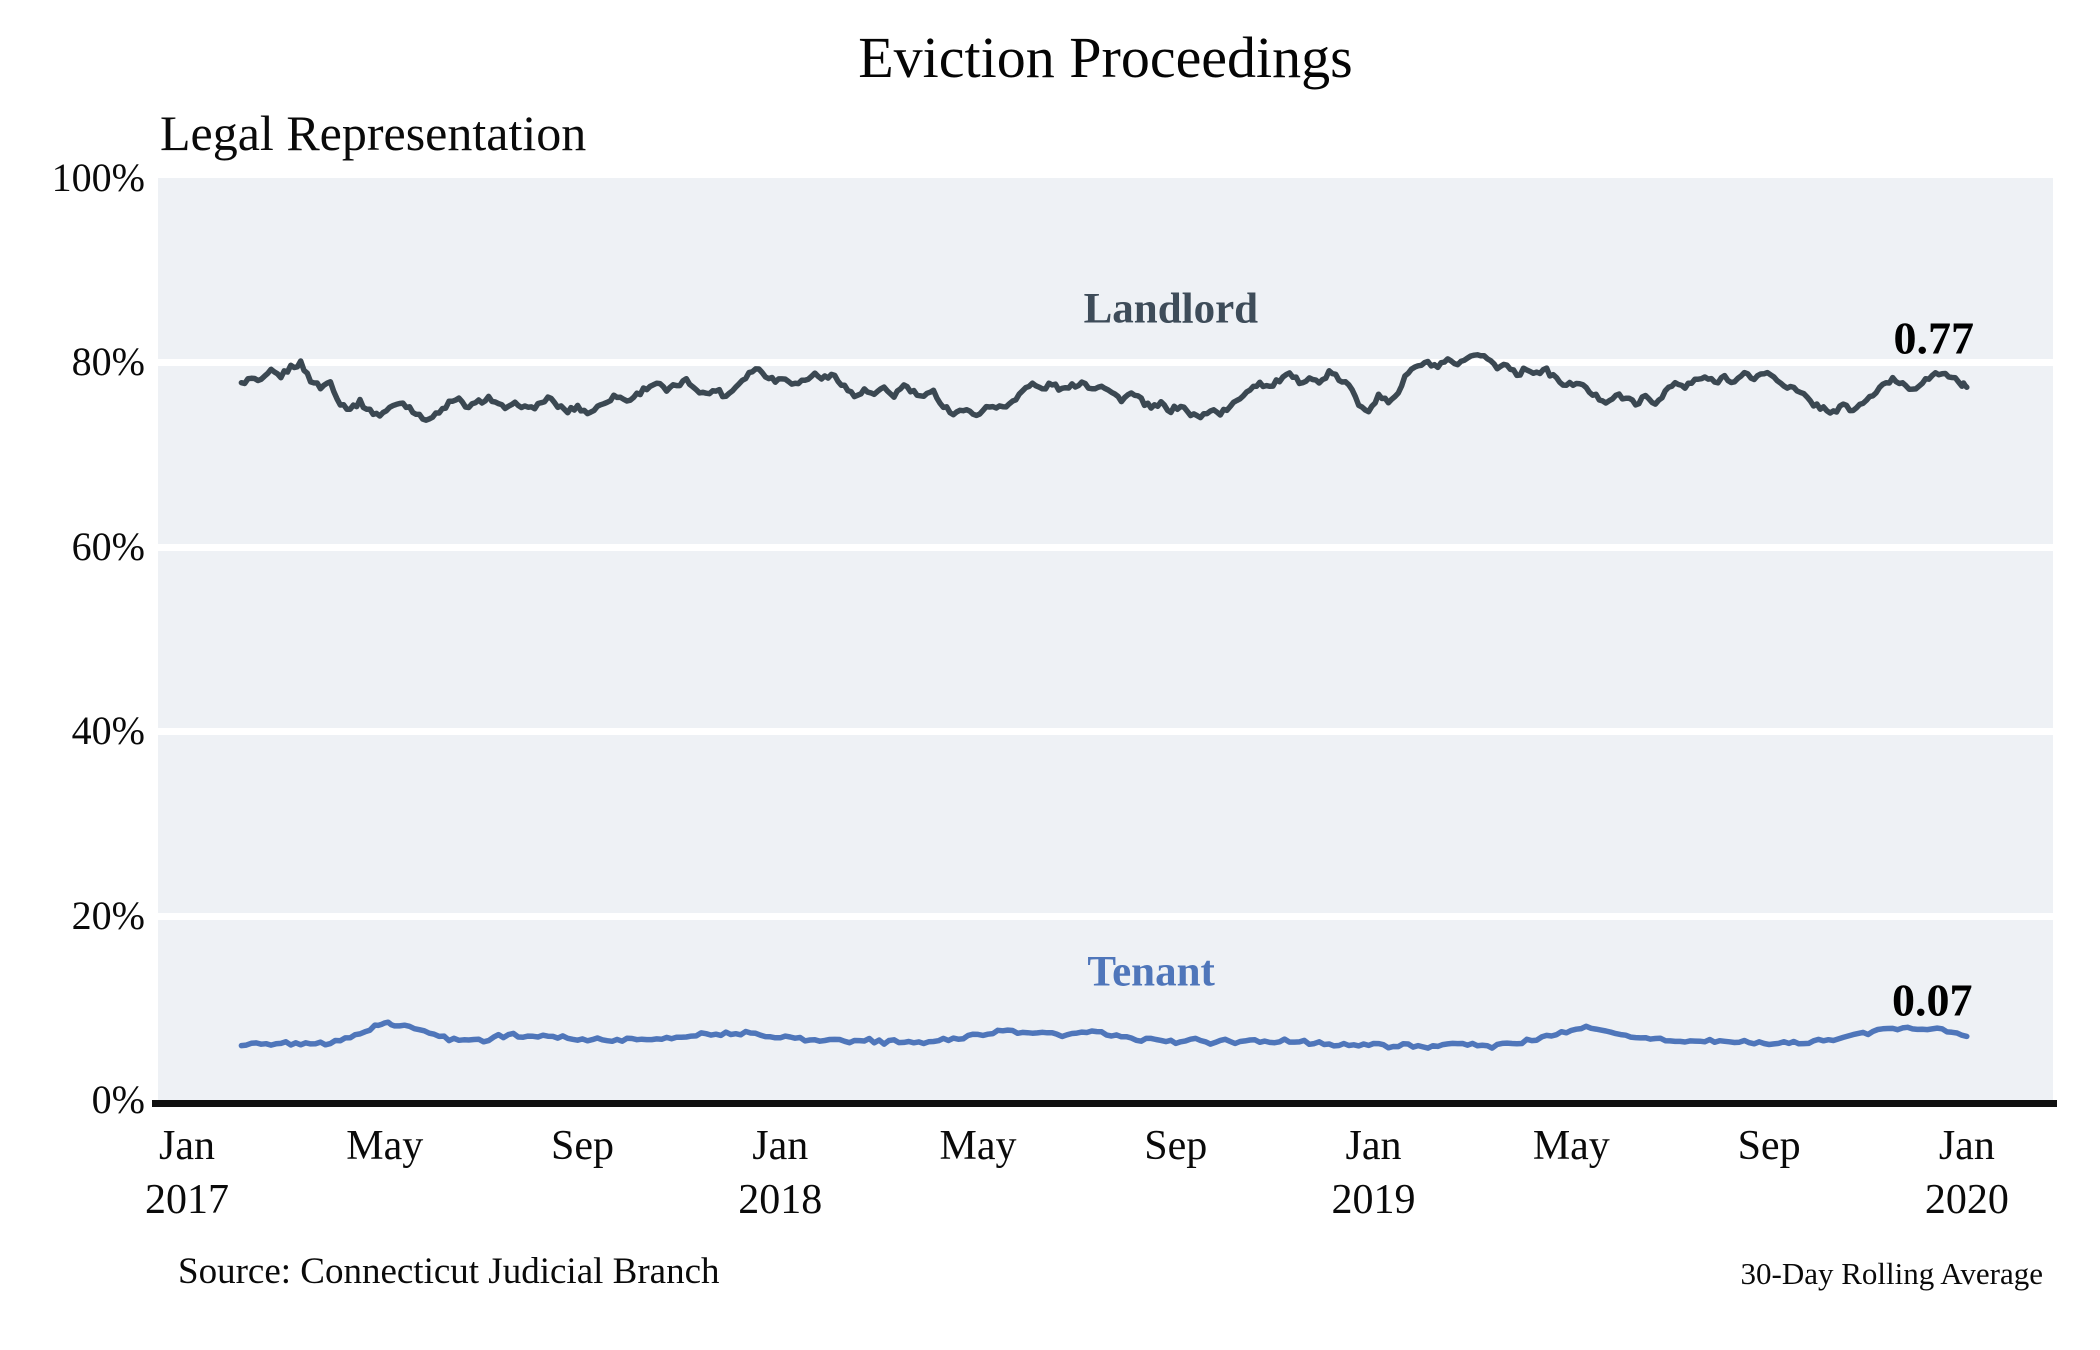  Describe the element at coordinates (108, 362) in the screenshot. I see `y-tick-label: 80%` at that location.